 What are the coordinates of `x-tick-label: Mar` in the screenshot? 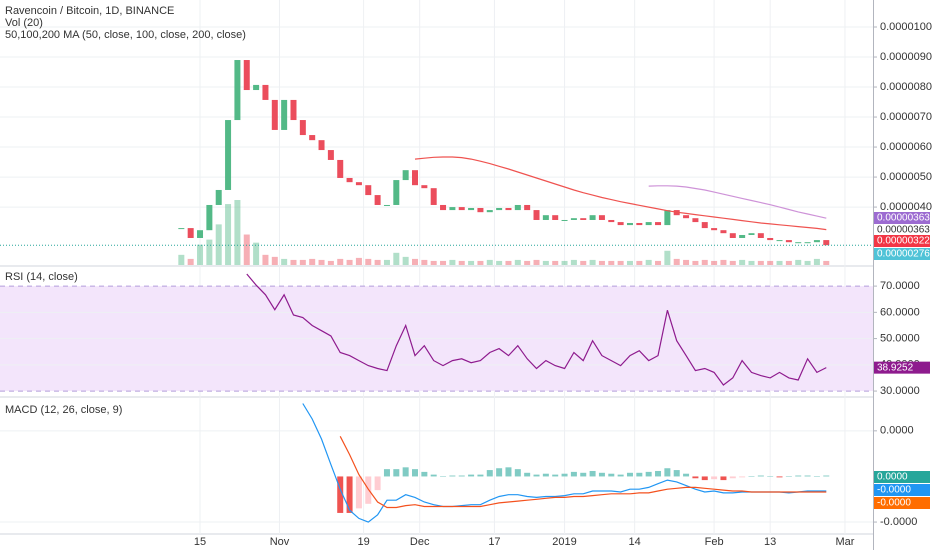 It's located at (844, 542).